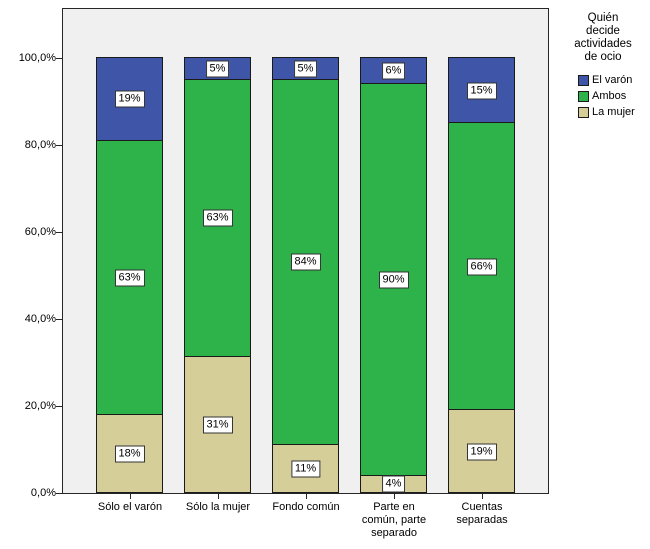 The width and height of the screenshot is (650, 549). I want to click on bar-5: 19% 66% 15%, so click(481, 275).